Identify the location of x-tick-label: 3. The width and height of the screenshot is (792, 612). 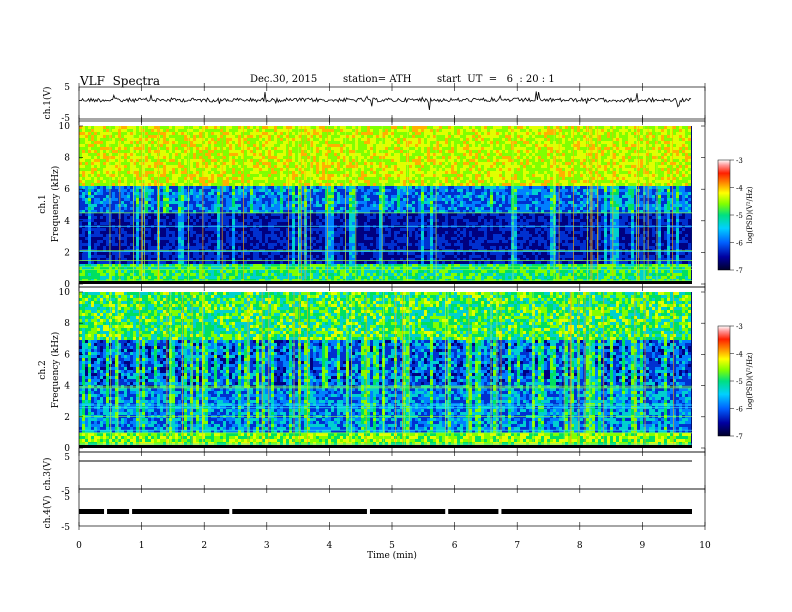
(267, 546).